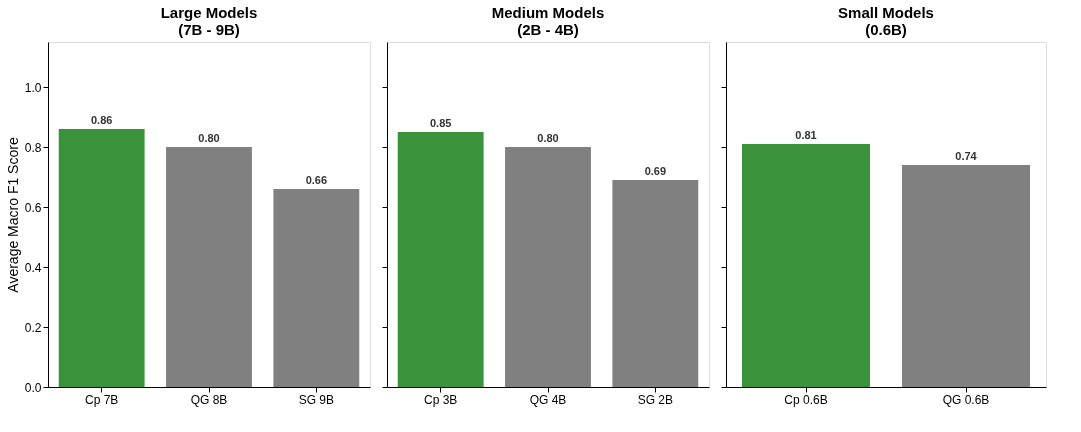 This screenshot has width=1081, height=432. What do you see at coordinates (209, 21) in the screenshot?
I see `chart-title: Large Models (7B - 9B)` at bounding box center [209, 21].